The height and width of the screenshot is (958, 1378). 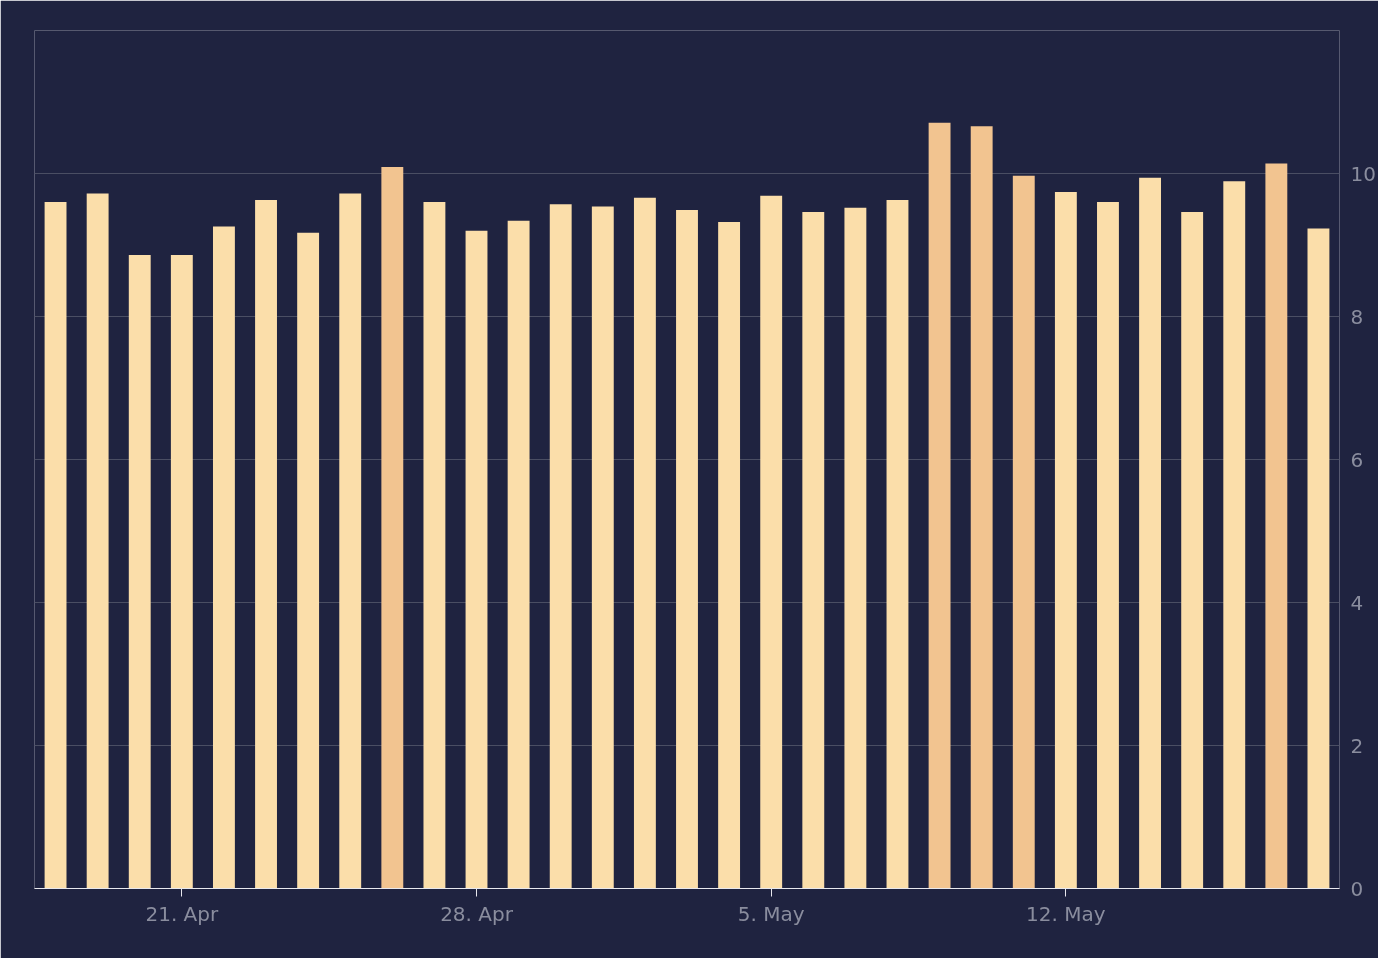 What do you see at coordinates (1357, 459) in the screenshot?
I see `y-tick-label: 6` at bounding box center [1357, 459].